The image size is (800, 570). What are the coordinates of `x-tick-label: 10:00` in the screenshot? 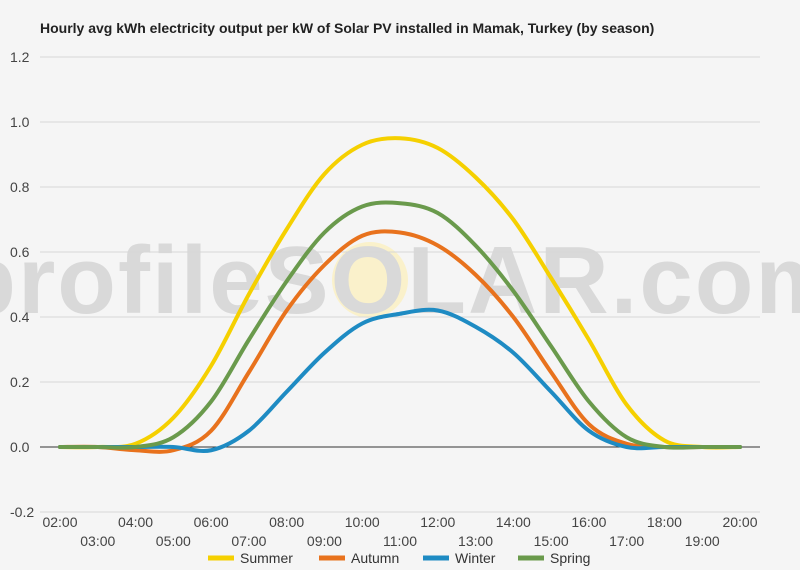 It's located at (362, 522).